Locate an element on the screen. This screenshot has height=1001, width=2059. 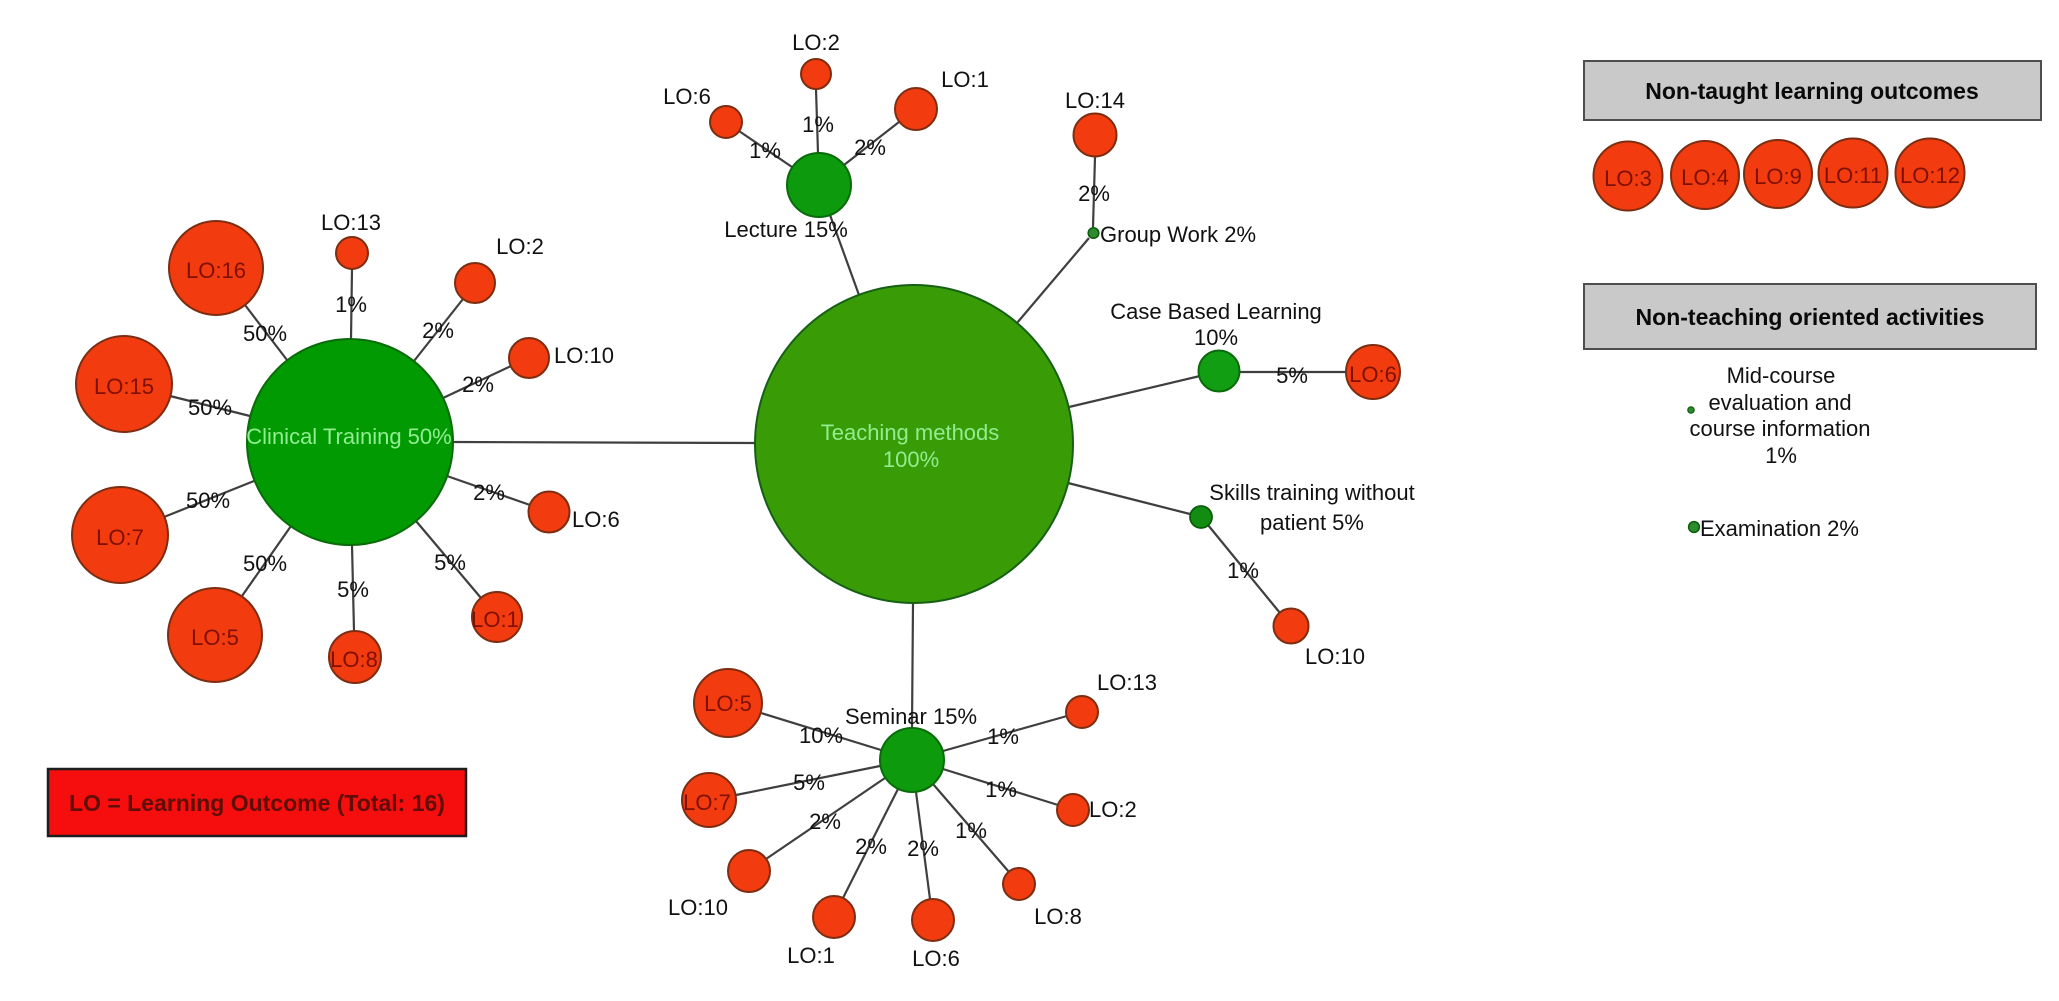
svg-text: Mid-course is located at coordinates (1781, 375).